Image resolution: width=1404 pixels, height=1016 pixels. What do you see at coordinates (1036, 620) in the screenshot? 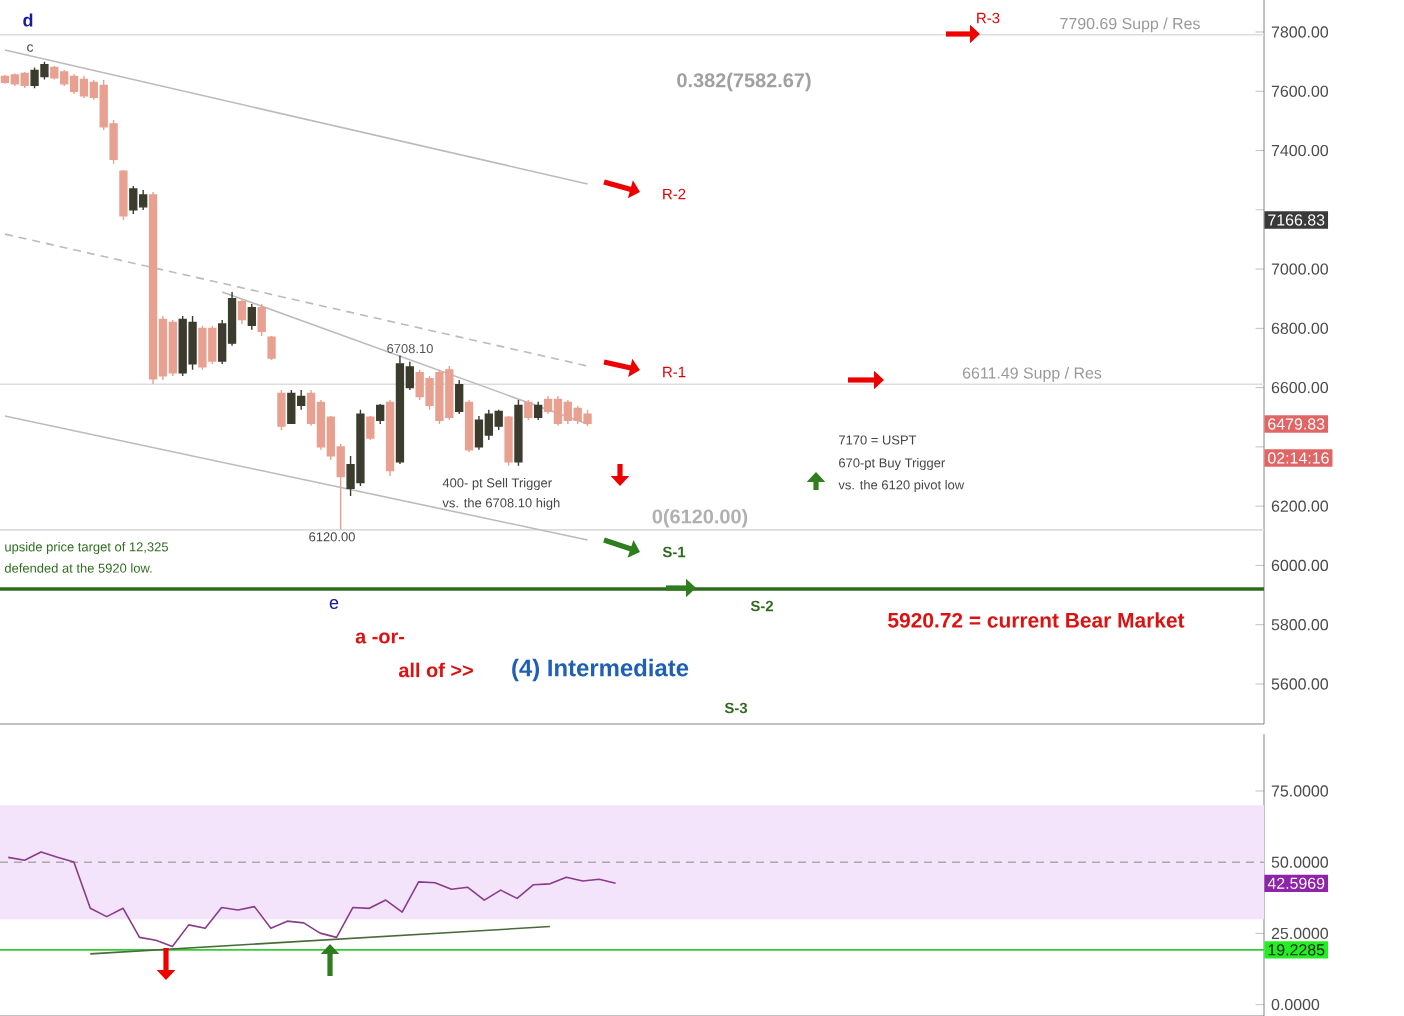
I see `annotation: 5920.72 = current Bear Market` at bounding box center [1036, 620].